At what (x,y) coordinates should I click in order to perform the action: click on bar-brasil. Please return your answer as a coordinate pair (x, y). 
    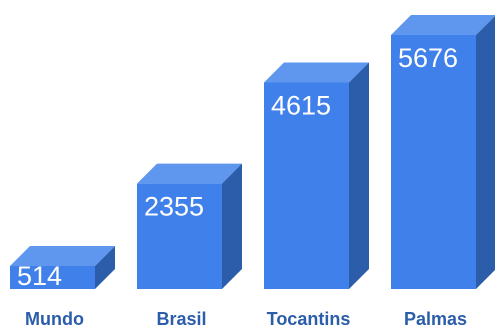
    Looking at the image, I should click on (189, 226).